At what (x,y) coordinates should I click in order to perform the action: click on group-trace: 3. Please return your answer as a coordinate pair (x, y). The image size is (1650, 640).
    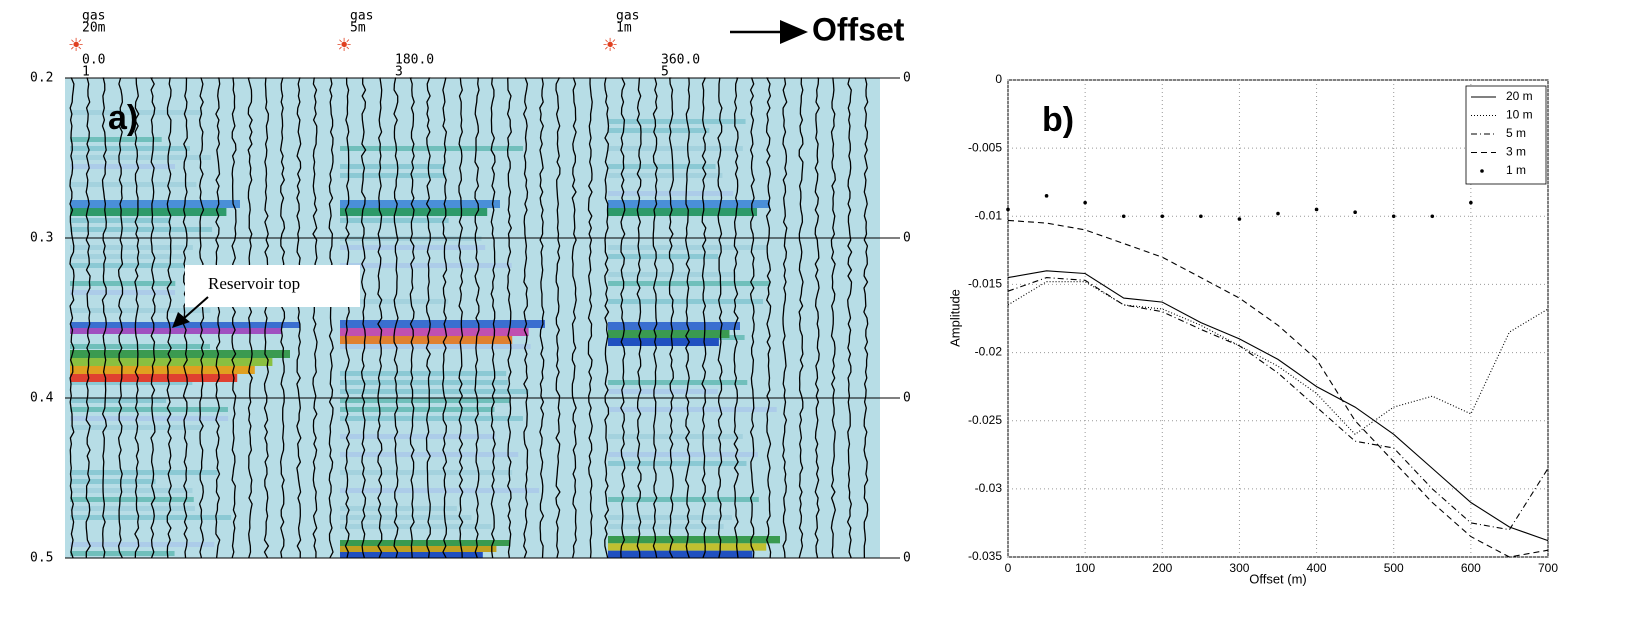
    Looking at the image, I should click on (399, 72).